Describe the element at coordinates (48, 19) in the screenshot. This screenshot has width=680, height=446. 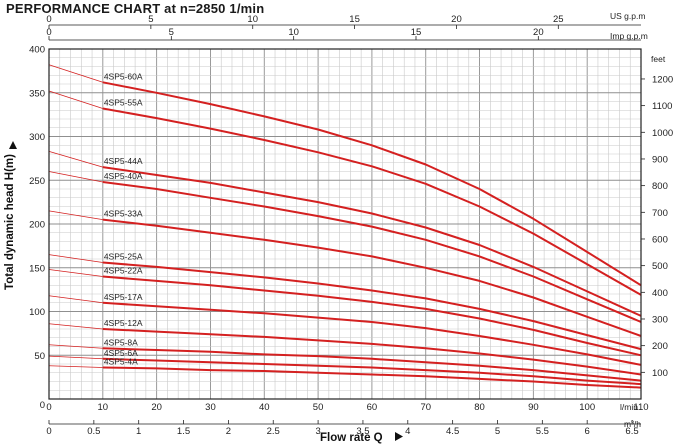
I see `us-gpm-tick-label: 0` at that location.